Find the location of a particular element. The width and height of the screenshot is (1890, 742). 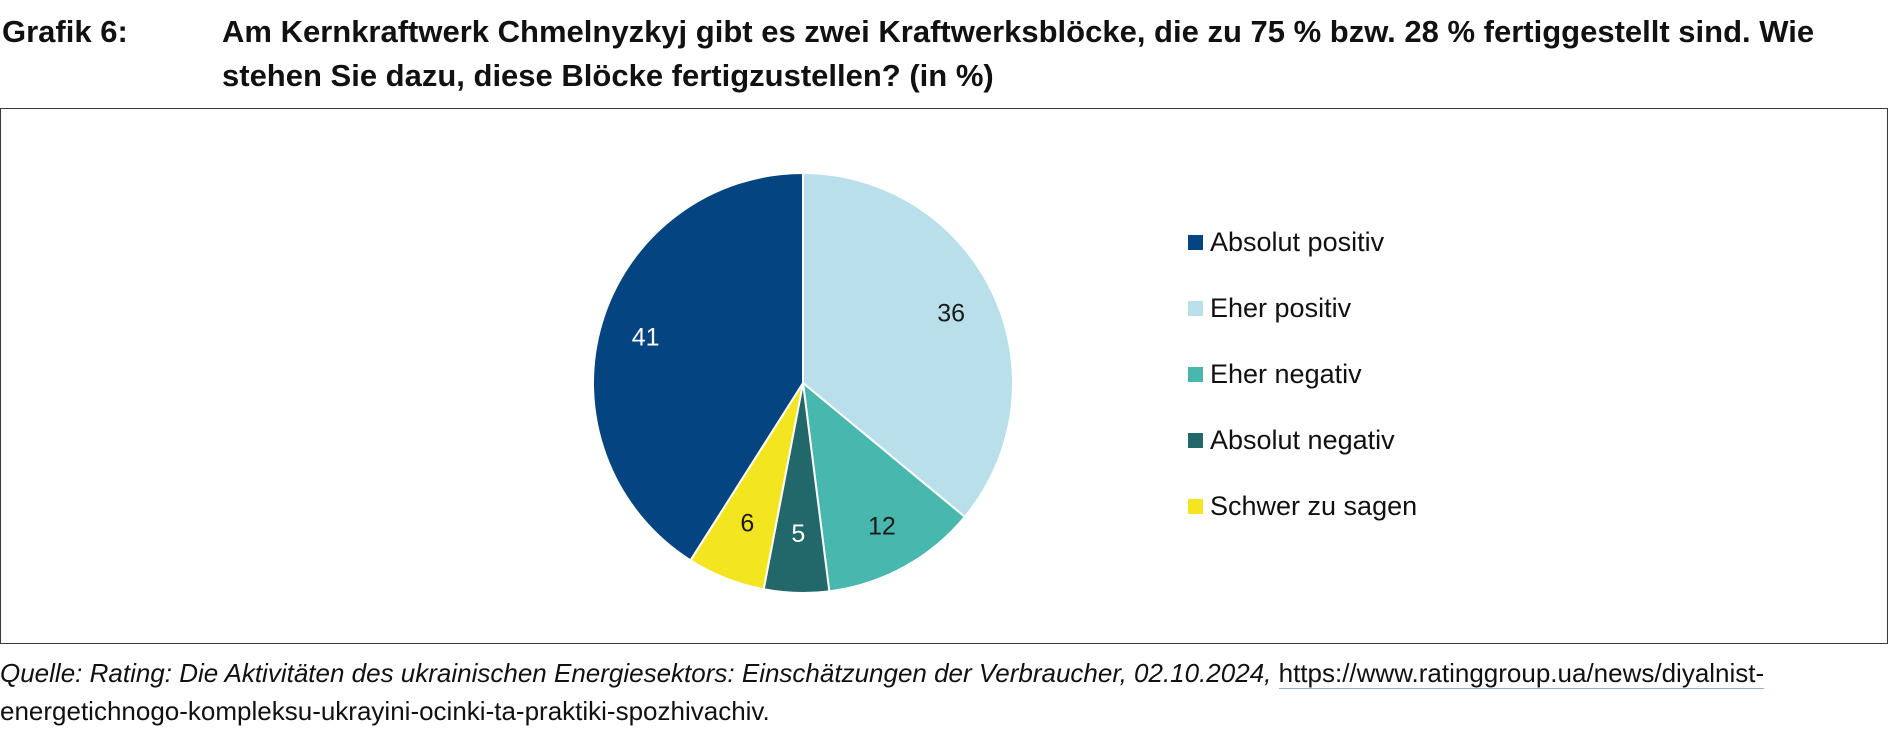

pie-slices is located at coordinates (803, 382).